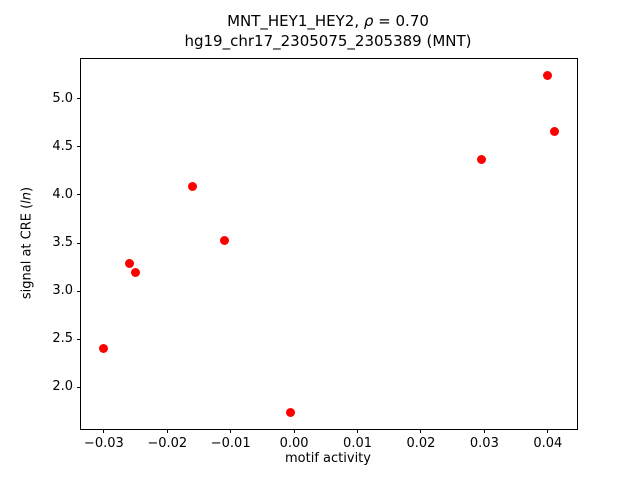 The height and width of the screenshot is (480, 640). Describe the element at coordinates (62, 339) in the screenshot. I see `y-tick-label: 2.5` at that location.